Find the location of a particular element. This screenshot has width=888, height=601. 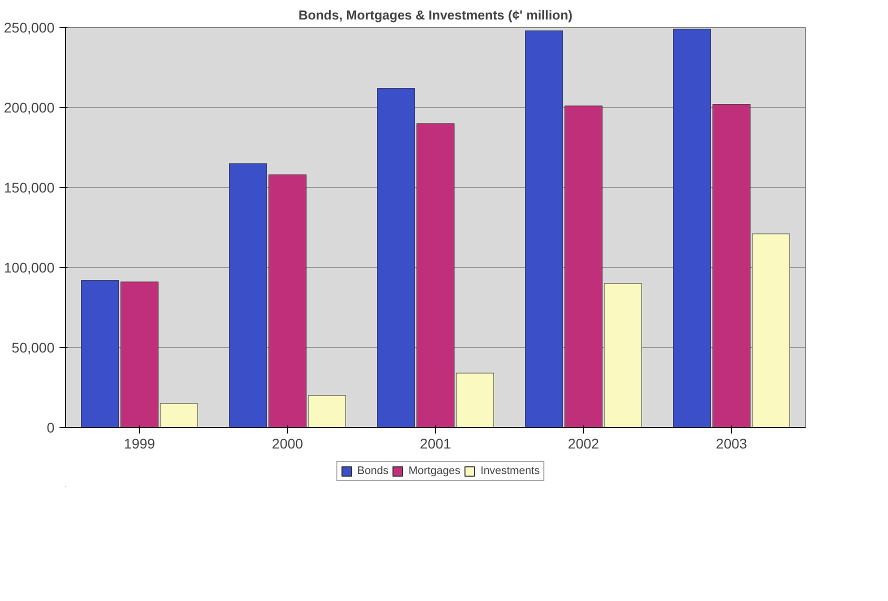

x-tick-label: 2003 is located at coordinates (732, 444).